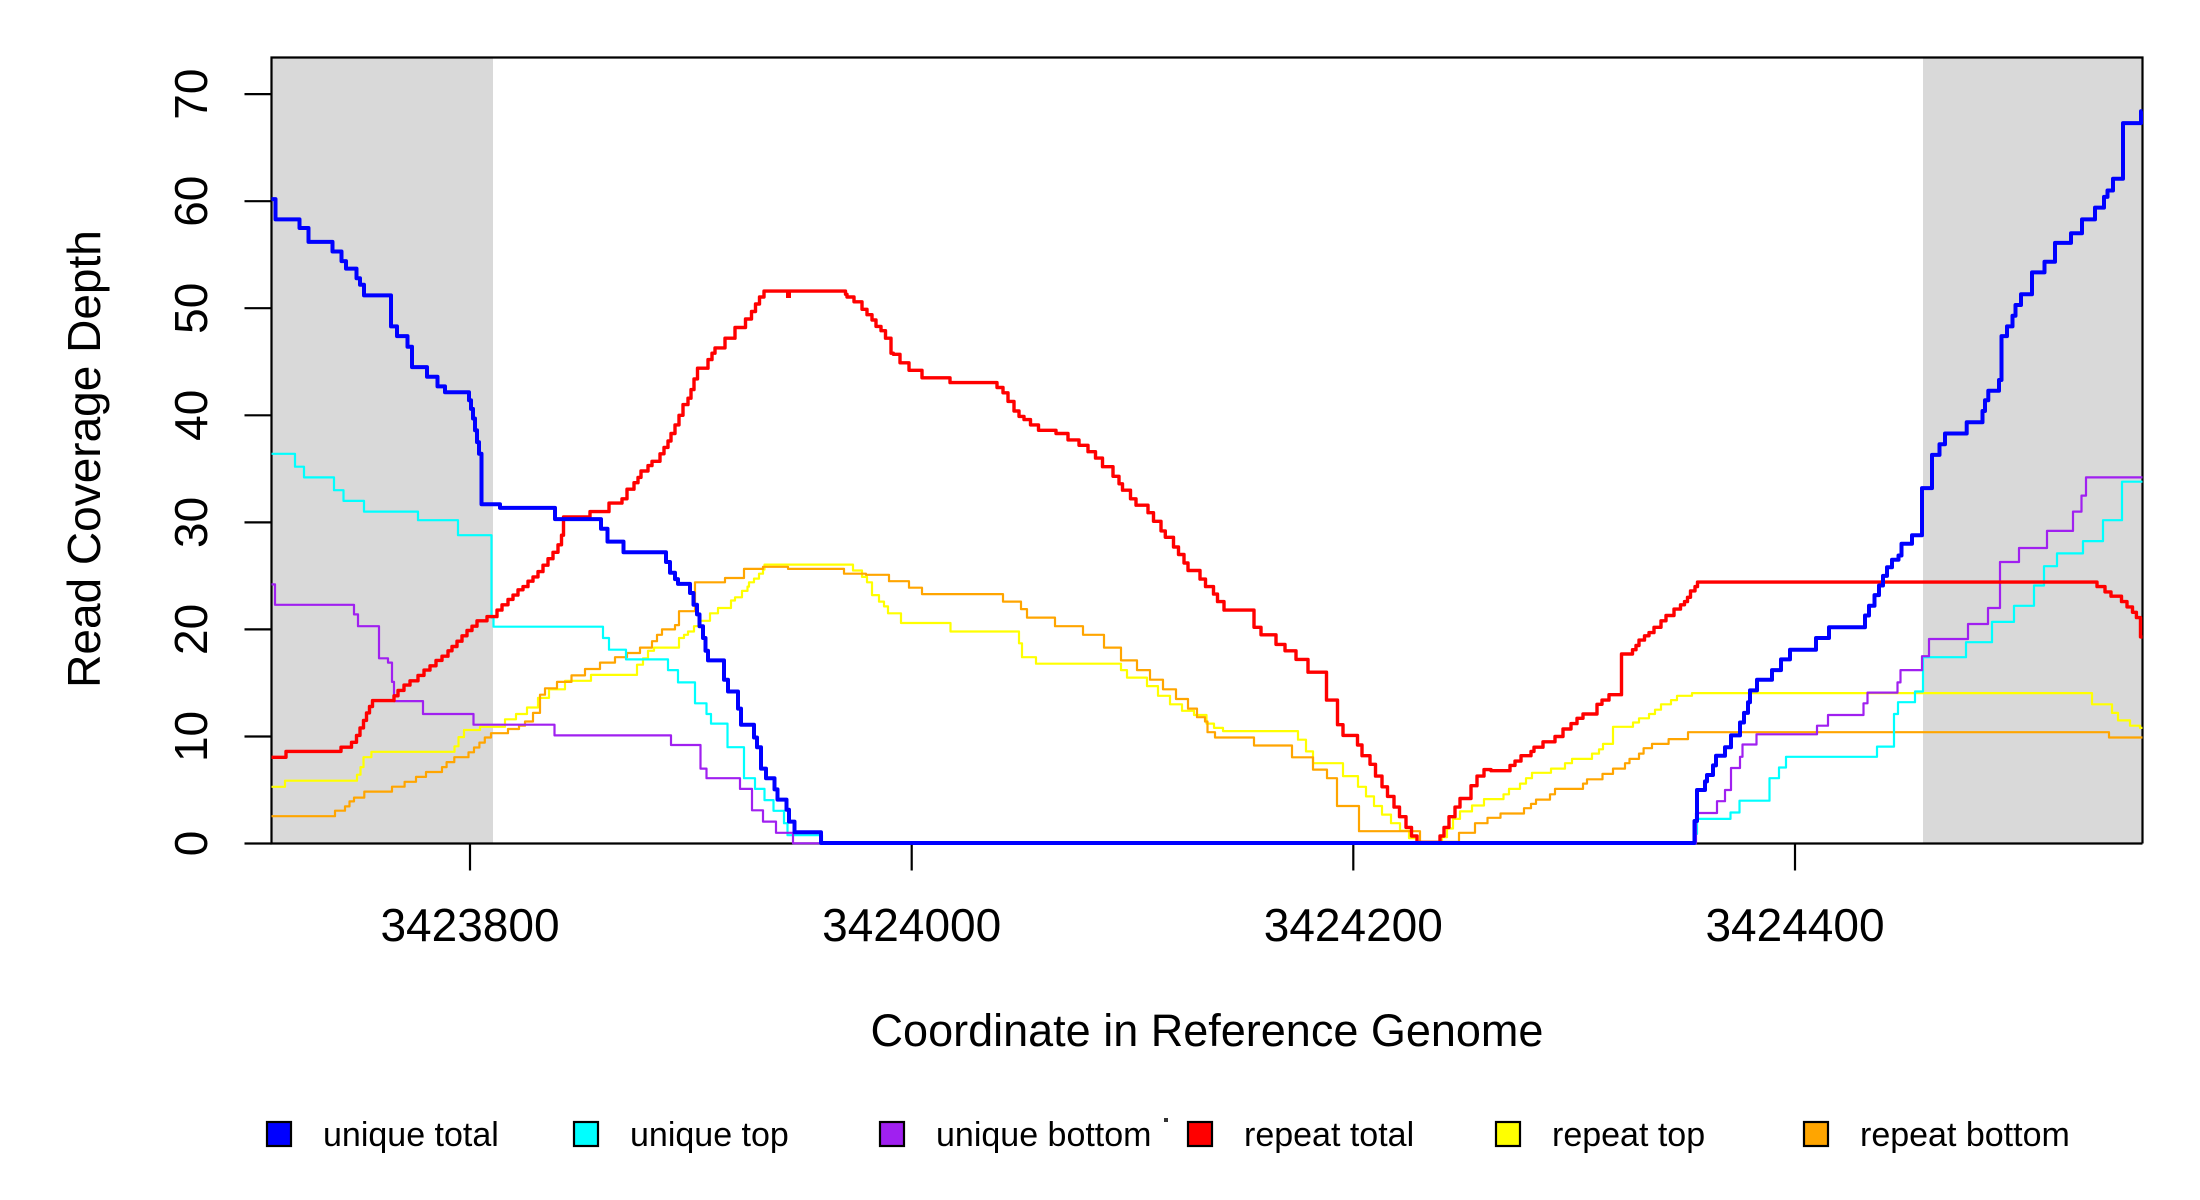 The height and width of the screenshot is (1200, 2200). I want to click on svg-text: 30, so click(191, 522).